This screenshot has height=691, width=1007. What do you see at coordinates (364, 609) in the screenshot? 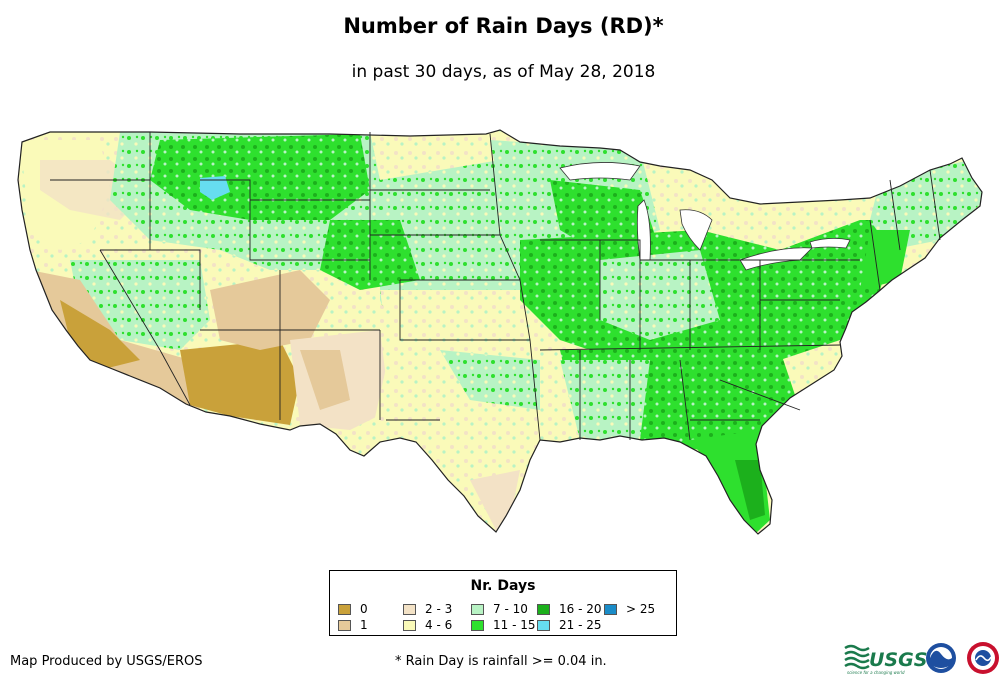
I see `legend-label-0: 0` at bounding box center [364, 609].